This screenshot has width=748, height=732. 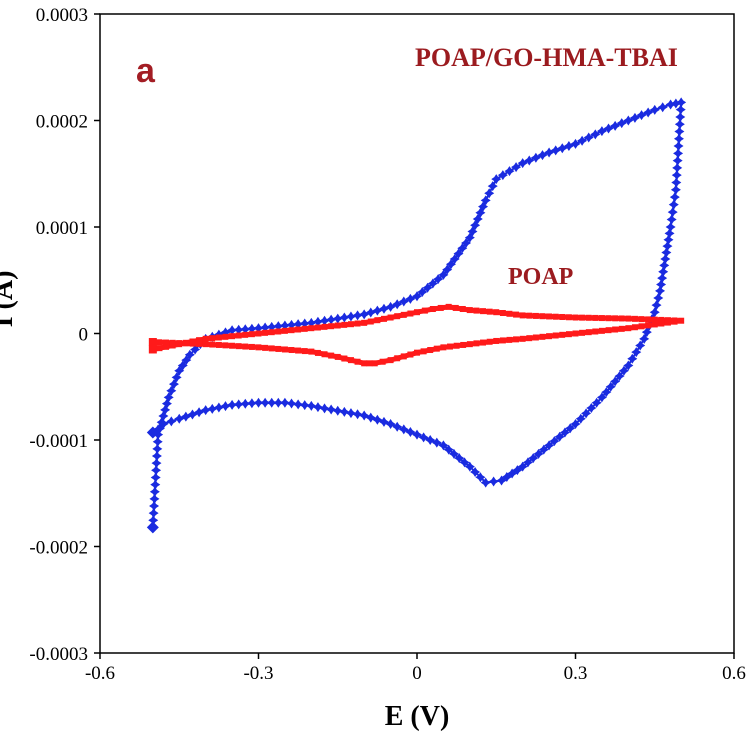 What do you see at coordinates (62, 228) in the screenshot?
I see `y-tick-label: 0.0001` at bounding box center [62, 228].